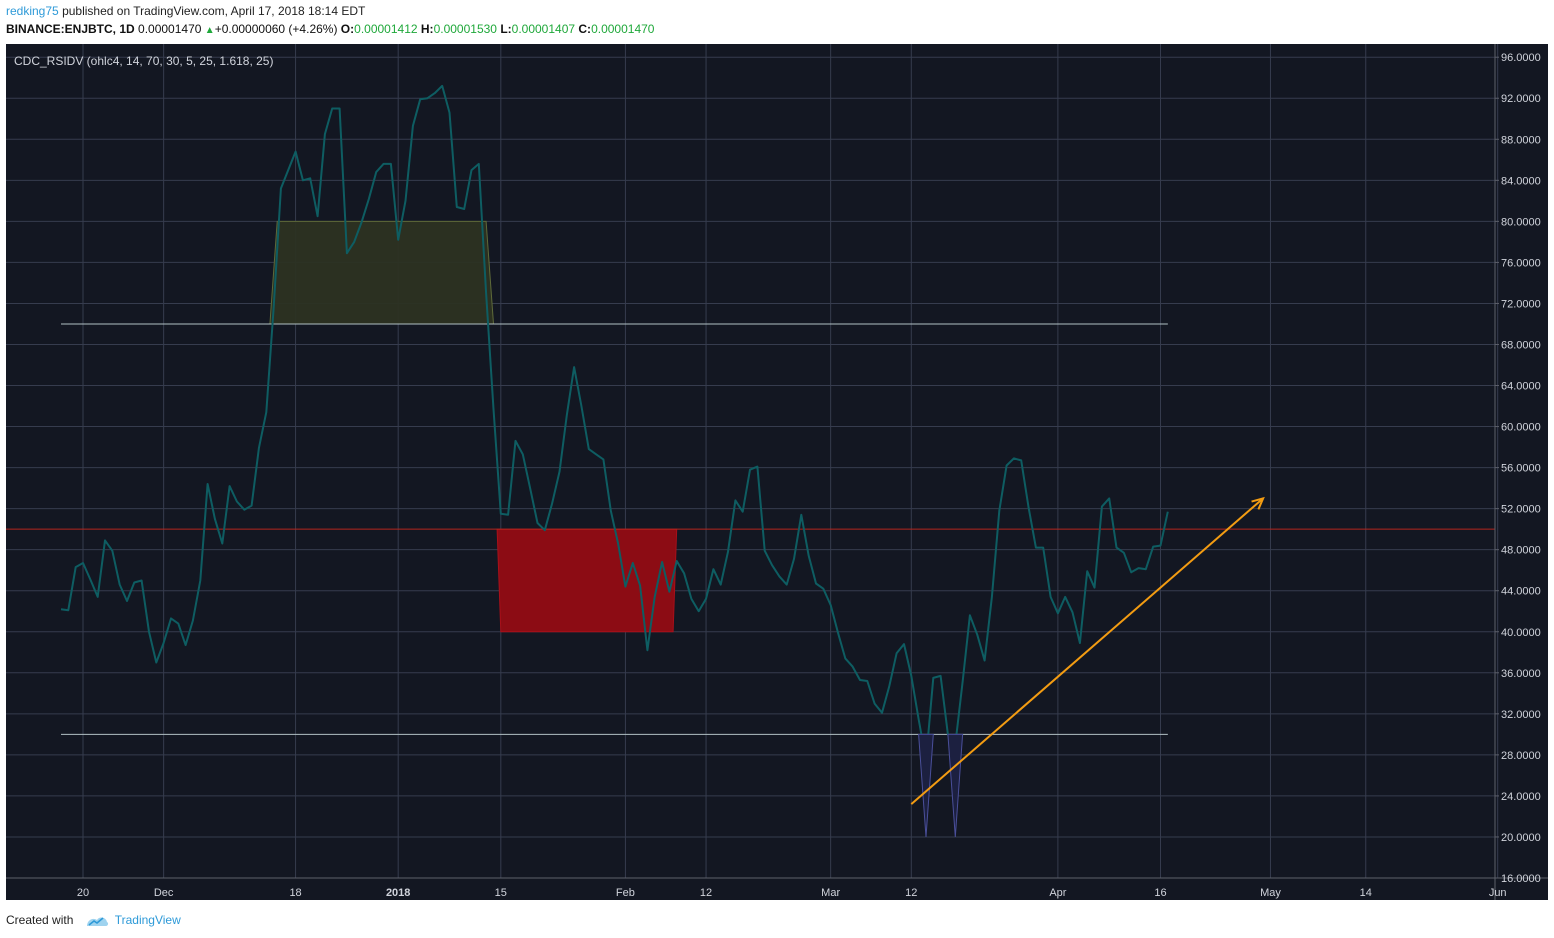 The width and height of the screenshot is (1554, 938). What do you see at coordinates (1258, 503) in the screenshot?
I see `trend-arrow-head` at bounding box center [1258, 503].